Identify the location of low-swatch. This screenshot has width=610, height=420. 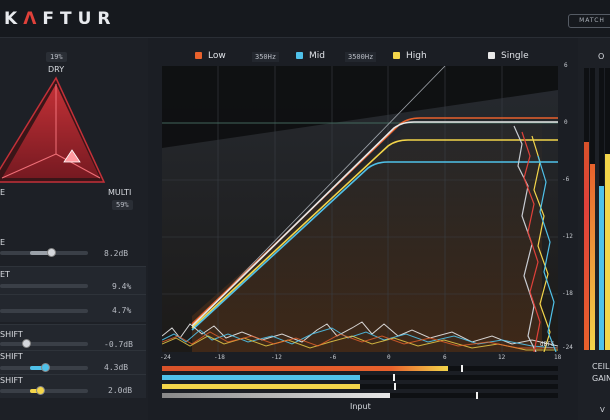
(198, 55).